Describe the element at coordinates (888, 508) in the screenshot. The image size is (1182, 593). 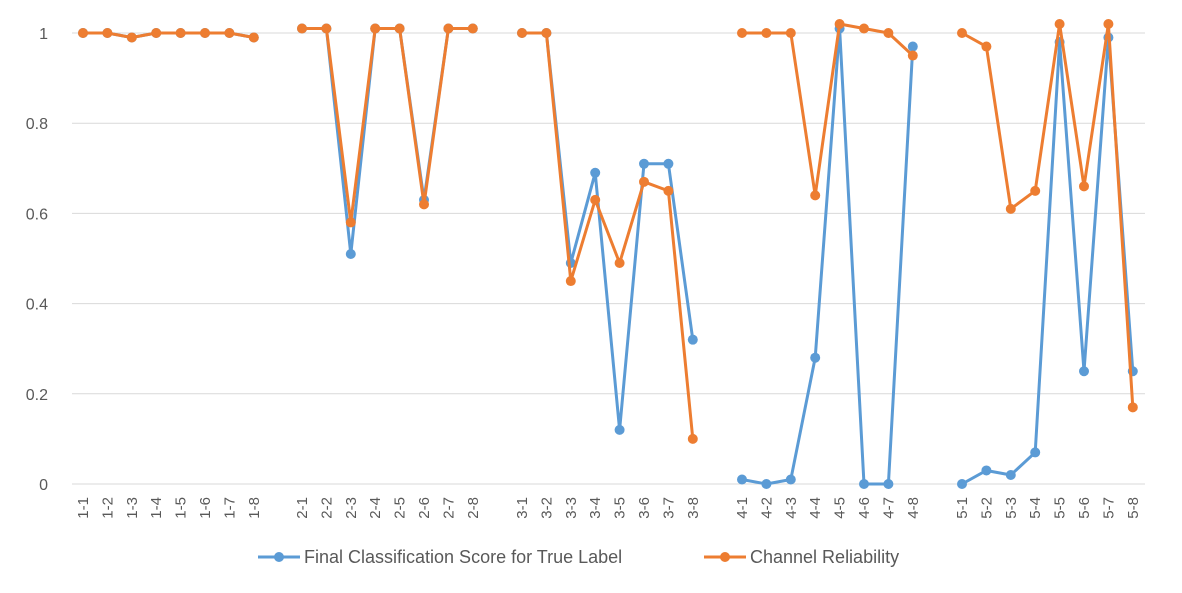
I see `x-tick-label: 4-7` at that location.